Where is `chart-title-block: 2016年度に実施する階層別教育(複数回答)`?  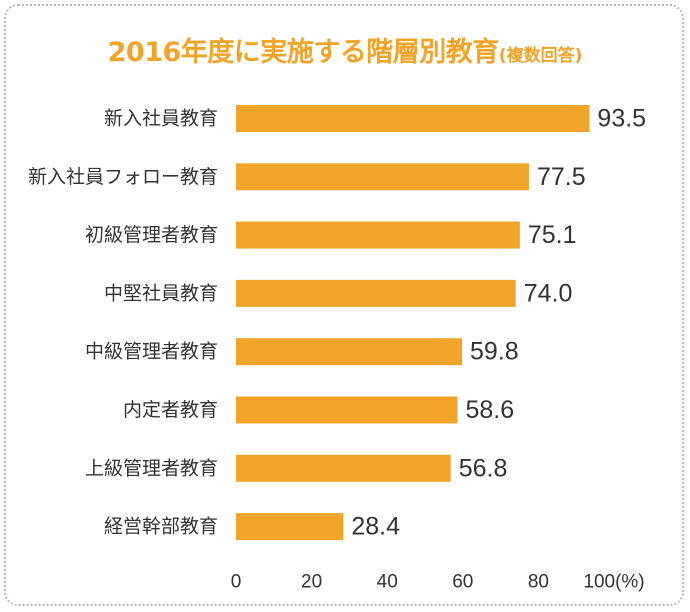 chart-title-block: 2016年度に実施する階層別教育(複数回答) is located at coordinates (345, 49).